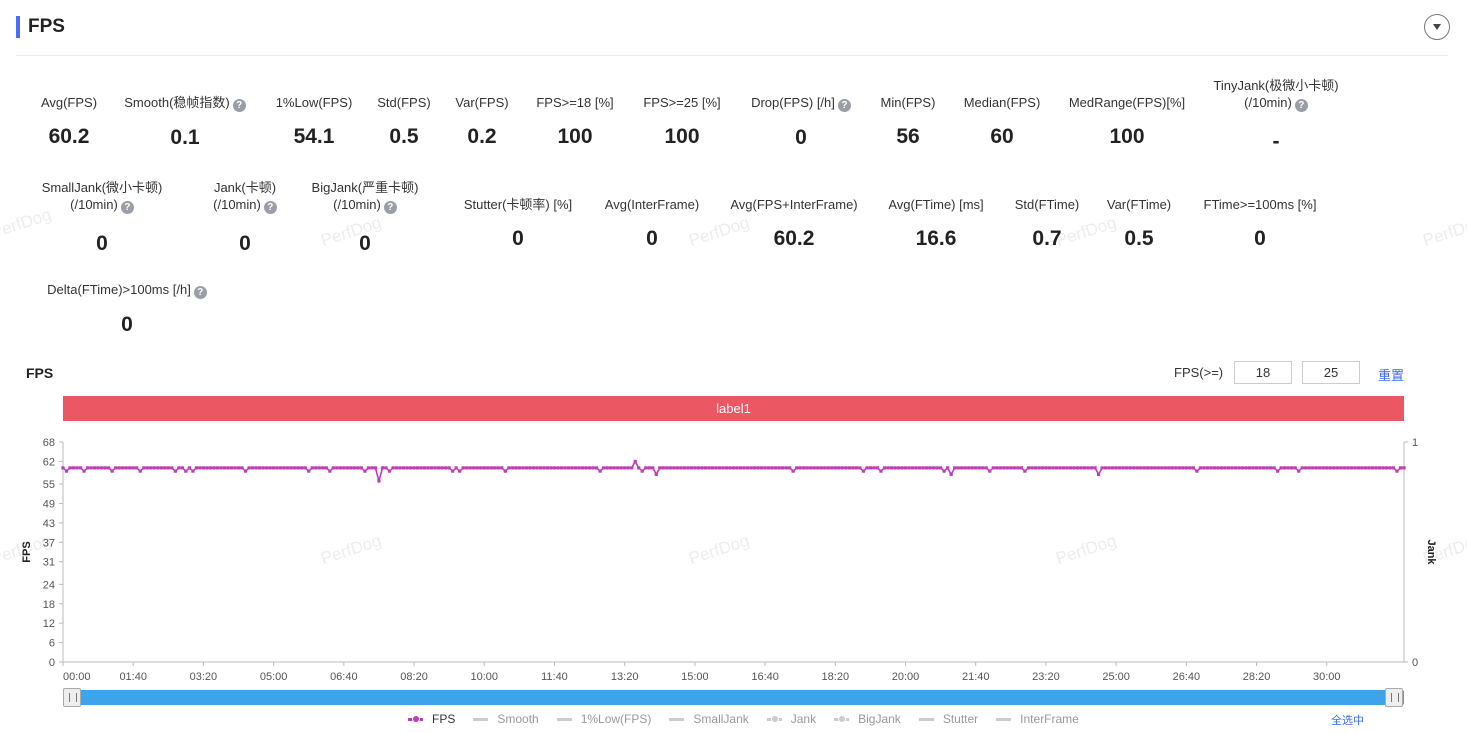  Describe the element at coordinates (1437, 27) in the screenshot. I see `collapse-chevron-icon` at that location.